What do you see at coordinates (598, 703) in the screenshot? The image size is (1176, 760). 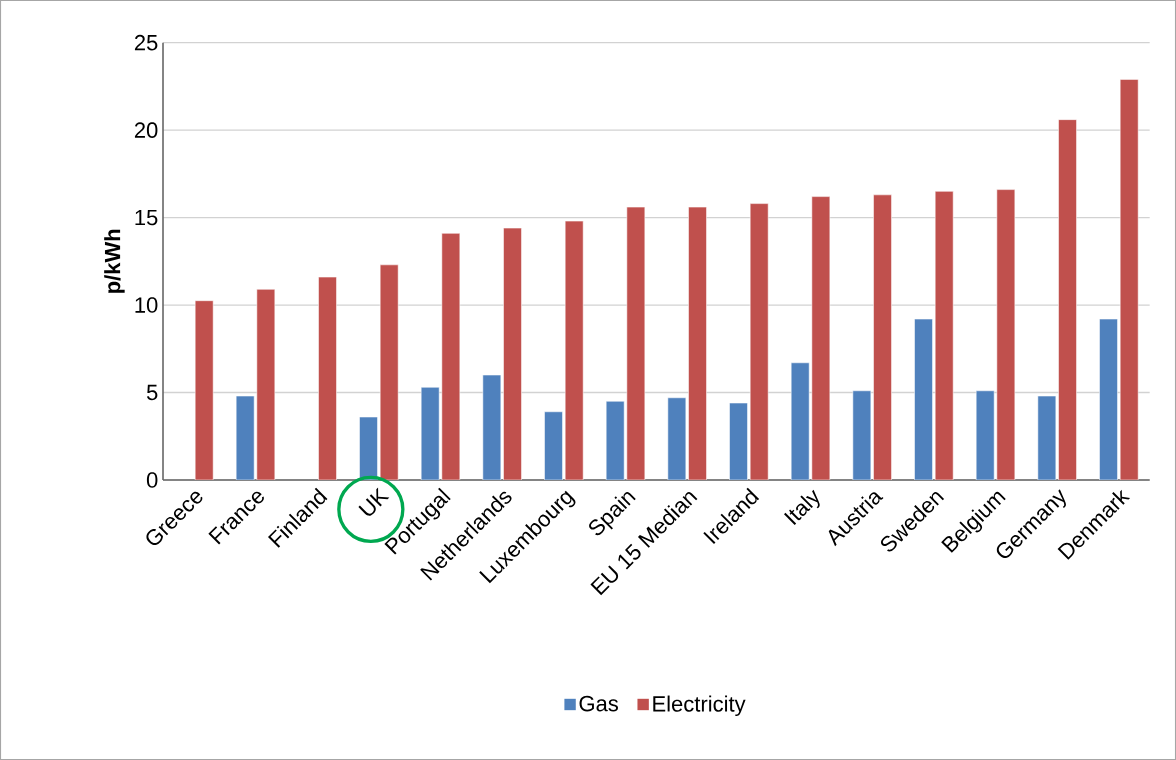 I see `legend-label: Gas` at bounding box center [598, 703].